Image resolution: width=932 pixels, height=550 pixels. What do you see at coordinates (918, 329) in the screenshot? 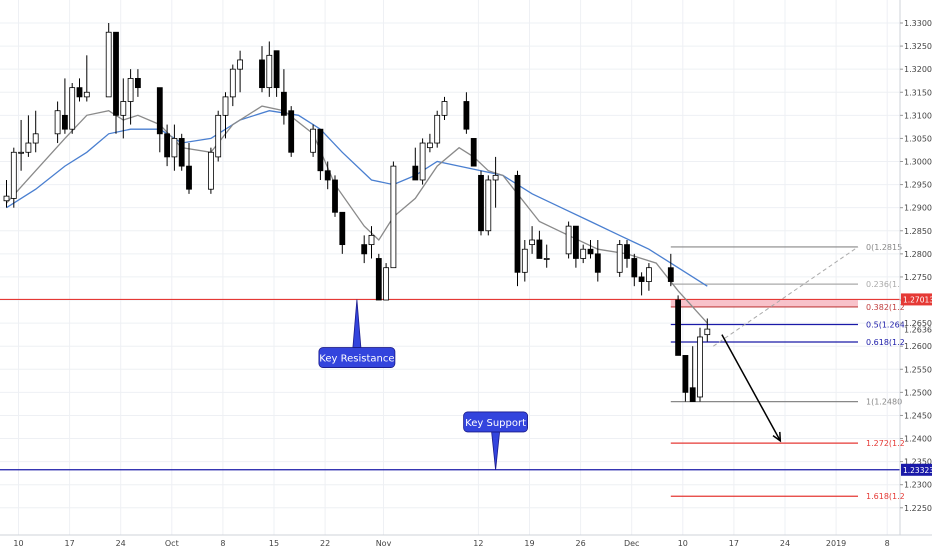
I see `current-price-label: 1.26365` at bounding box center [918, 329].